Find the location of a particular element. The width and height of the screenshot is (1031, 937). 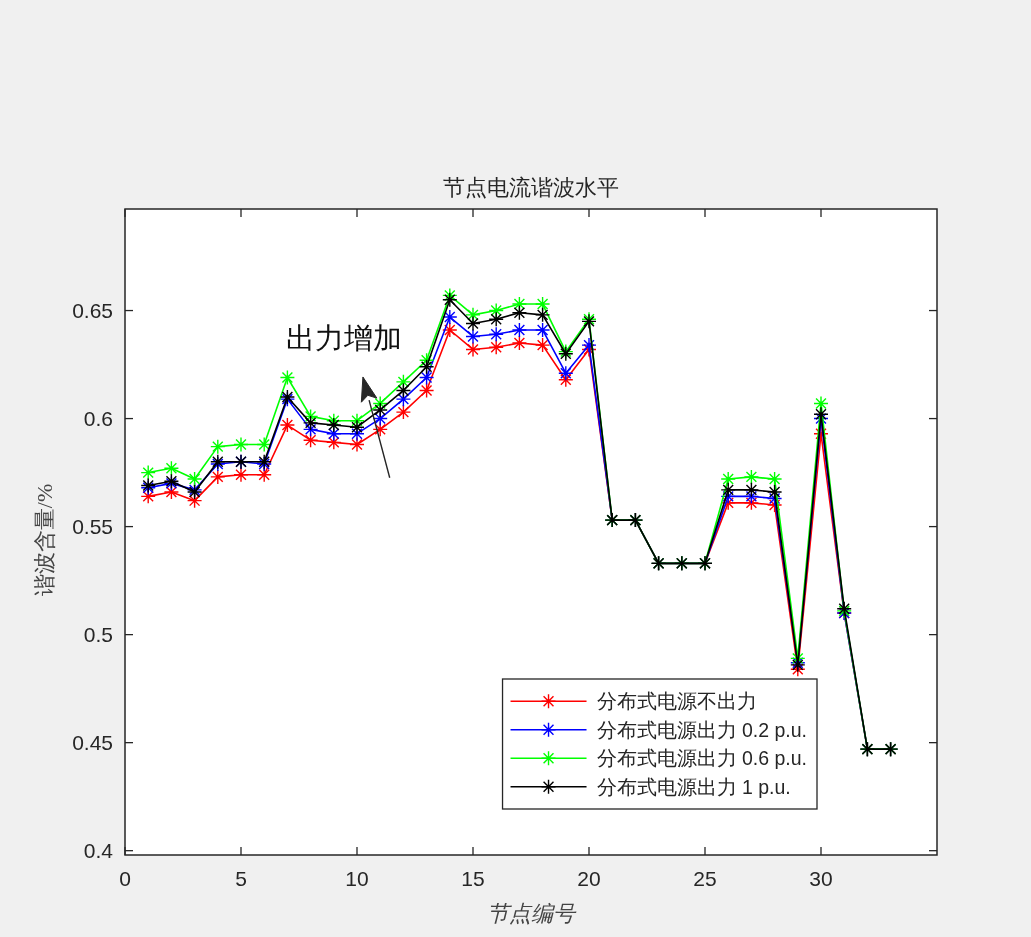

x-tick-label: 10 is located at coordinates (357, 878).